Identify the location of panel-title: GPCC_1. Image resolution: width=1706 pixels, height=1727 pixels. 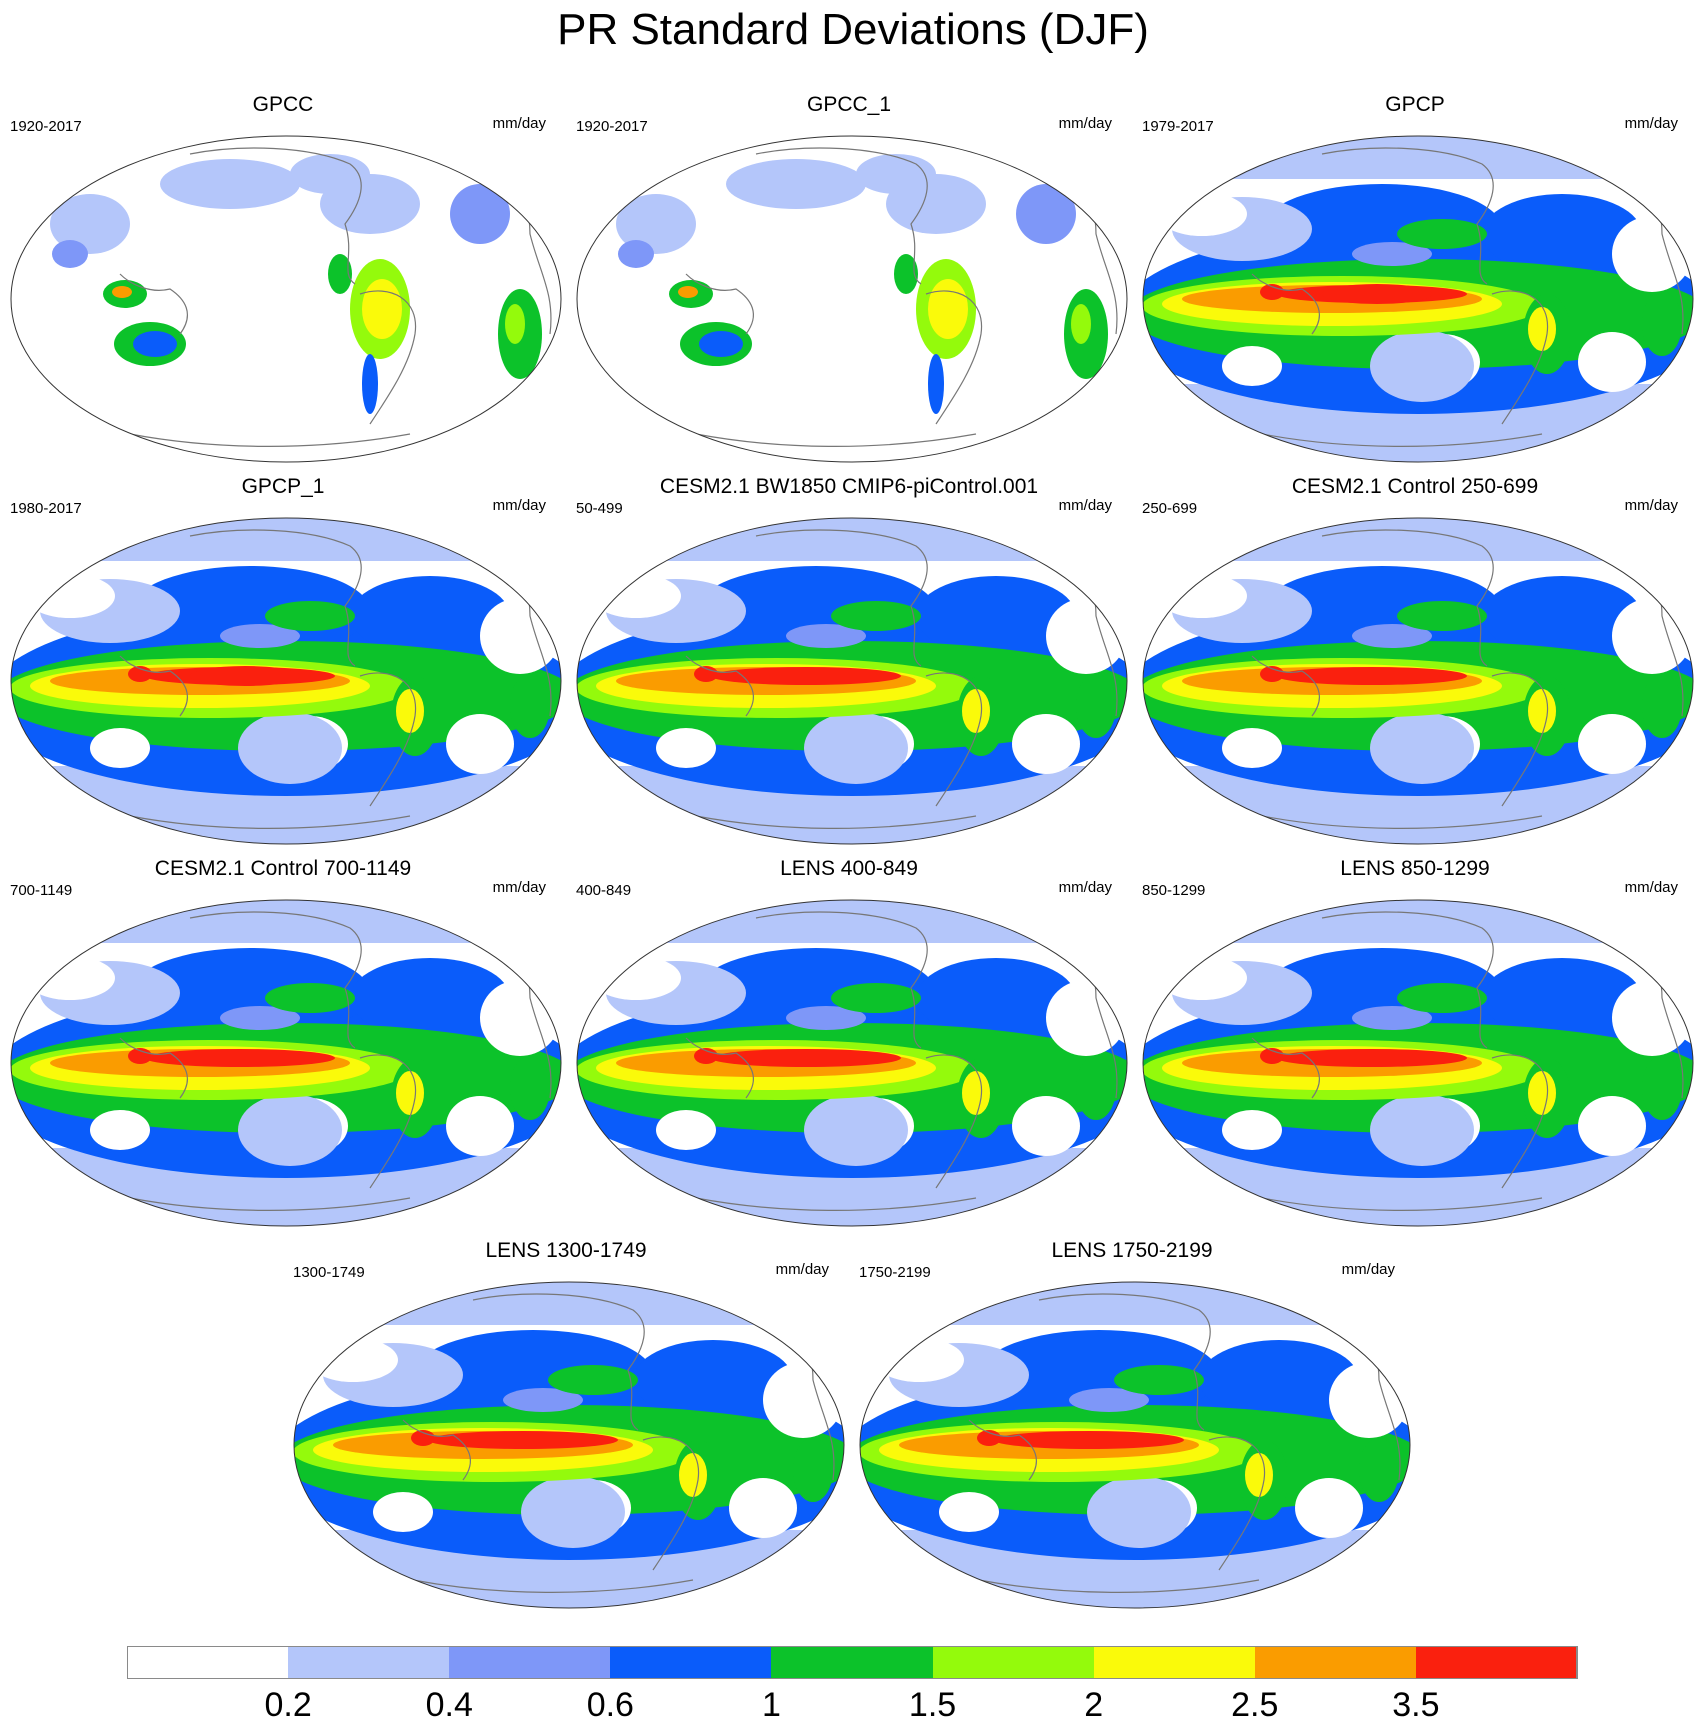
(849, 104).